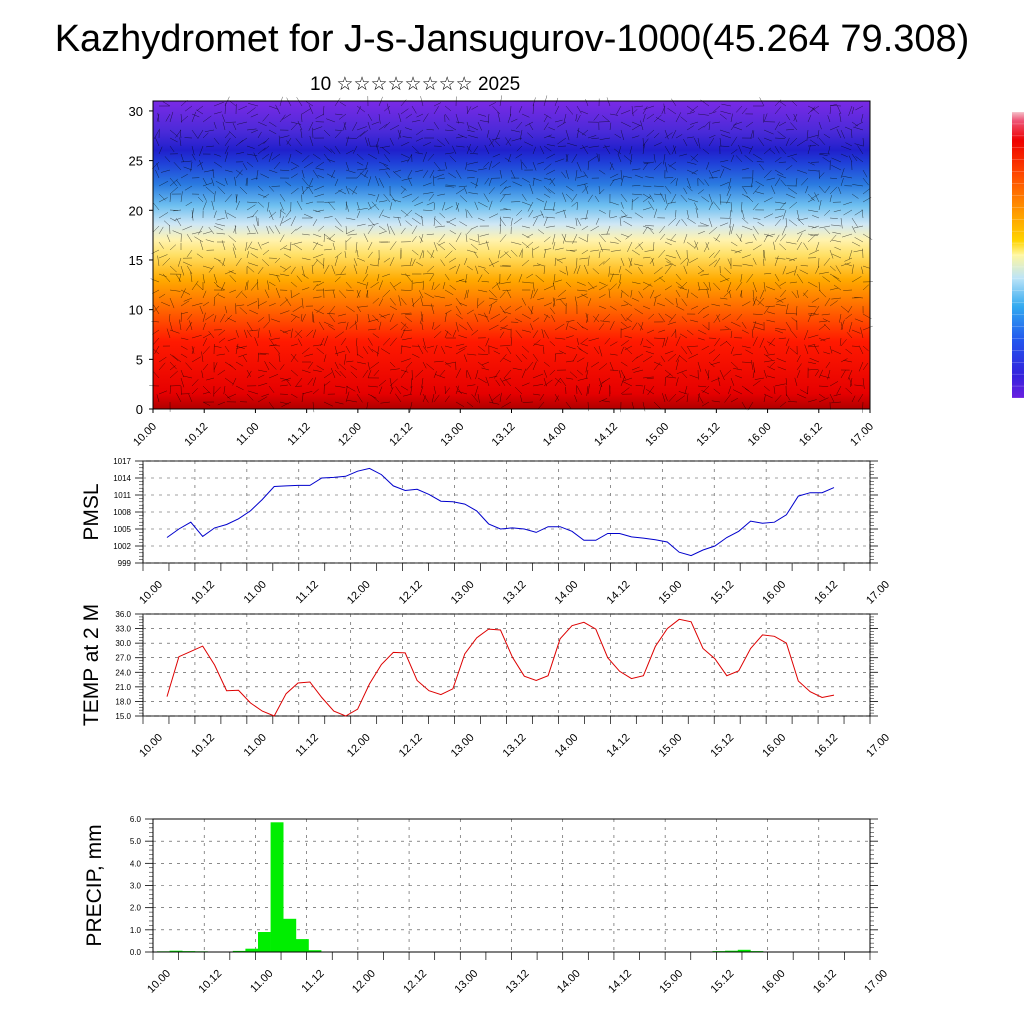  I want to click on y-tick-label: 27.0, so click(123, 658).